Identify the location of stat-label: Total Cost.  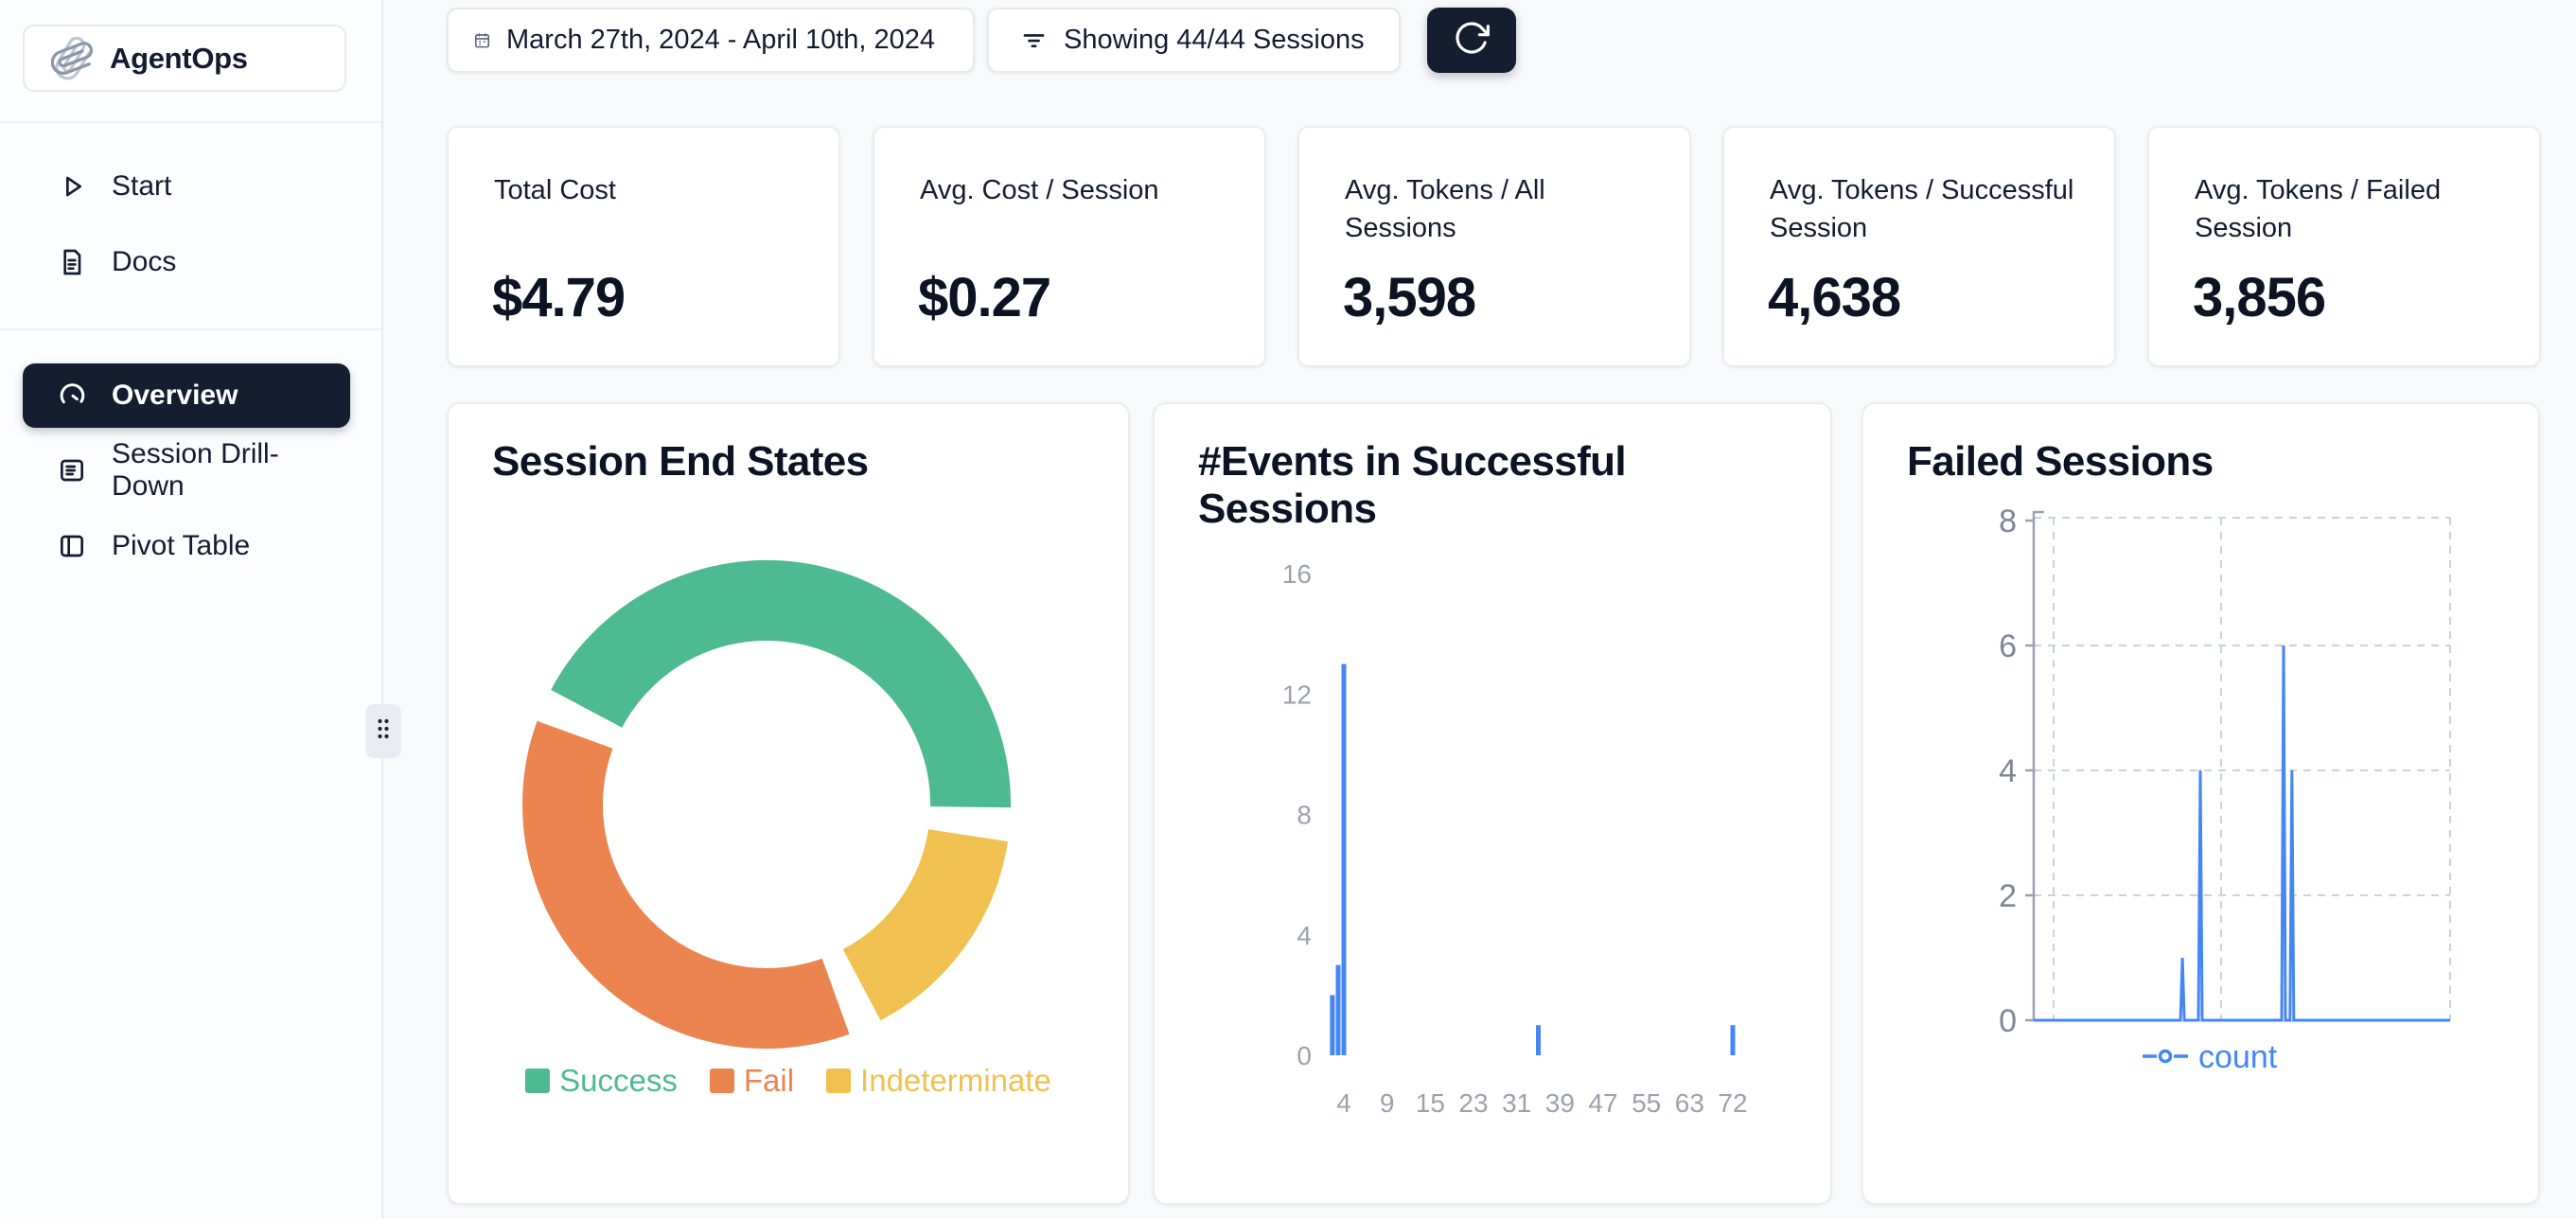
(555, 190).